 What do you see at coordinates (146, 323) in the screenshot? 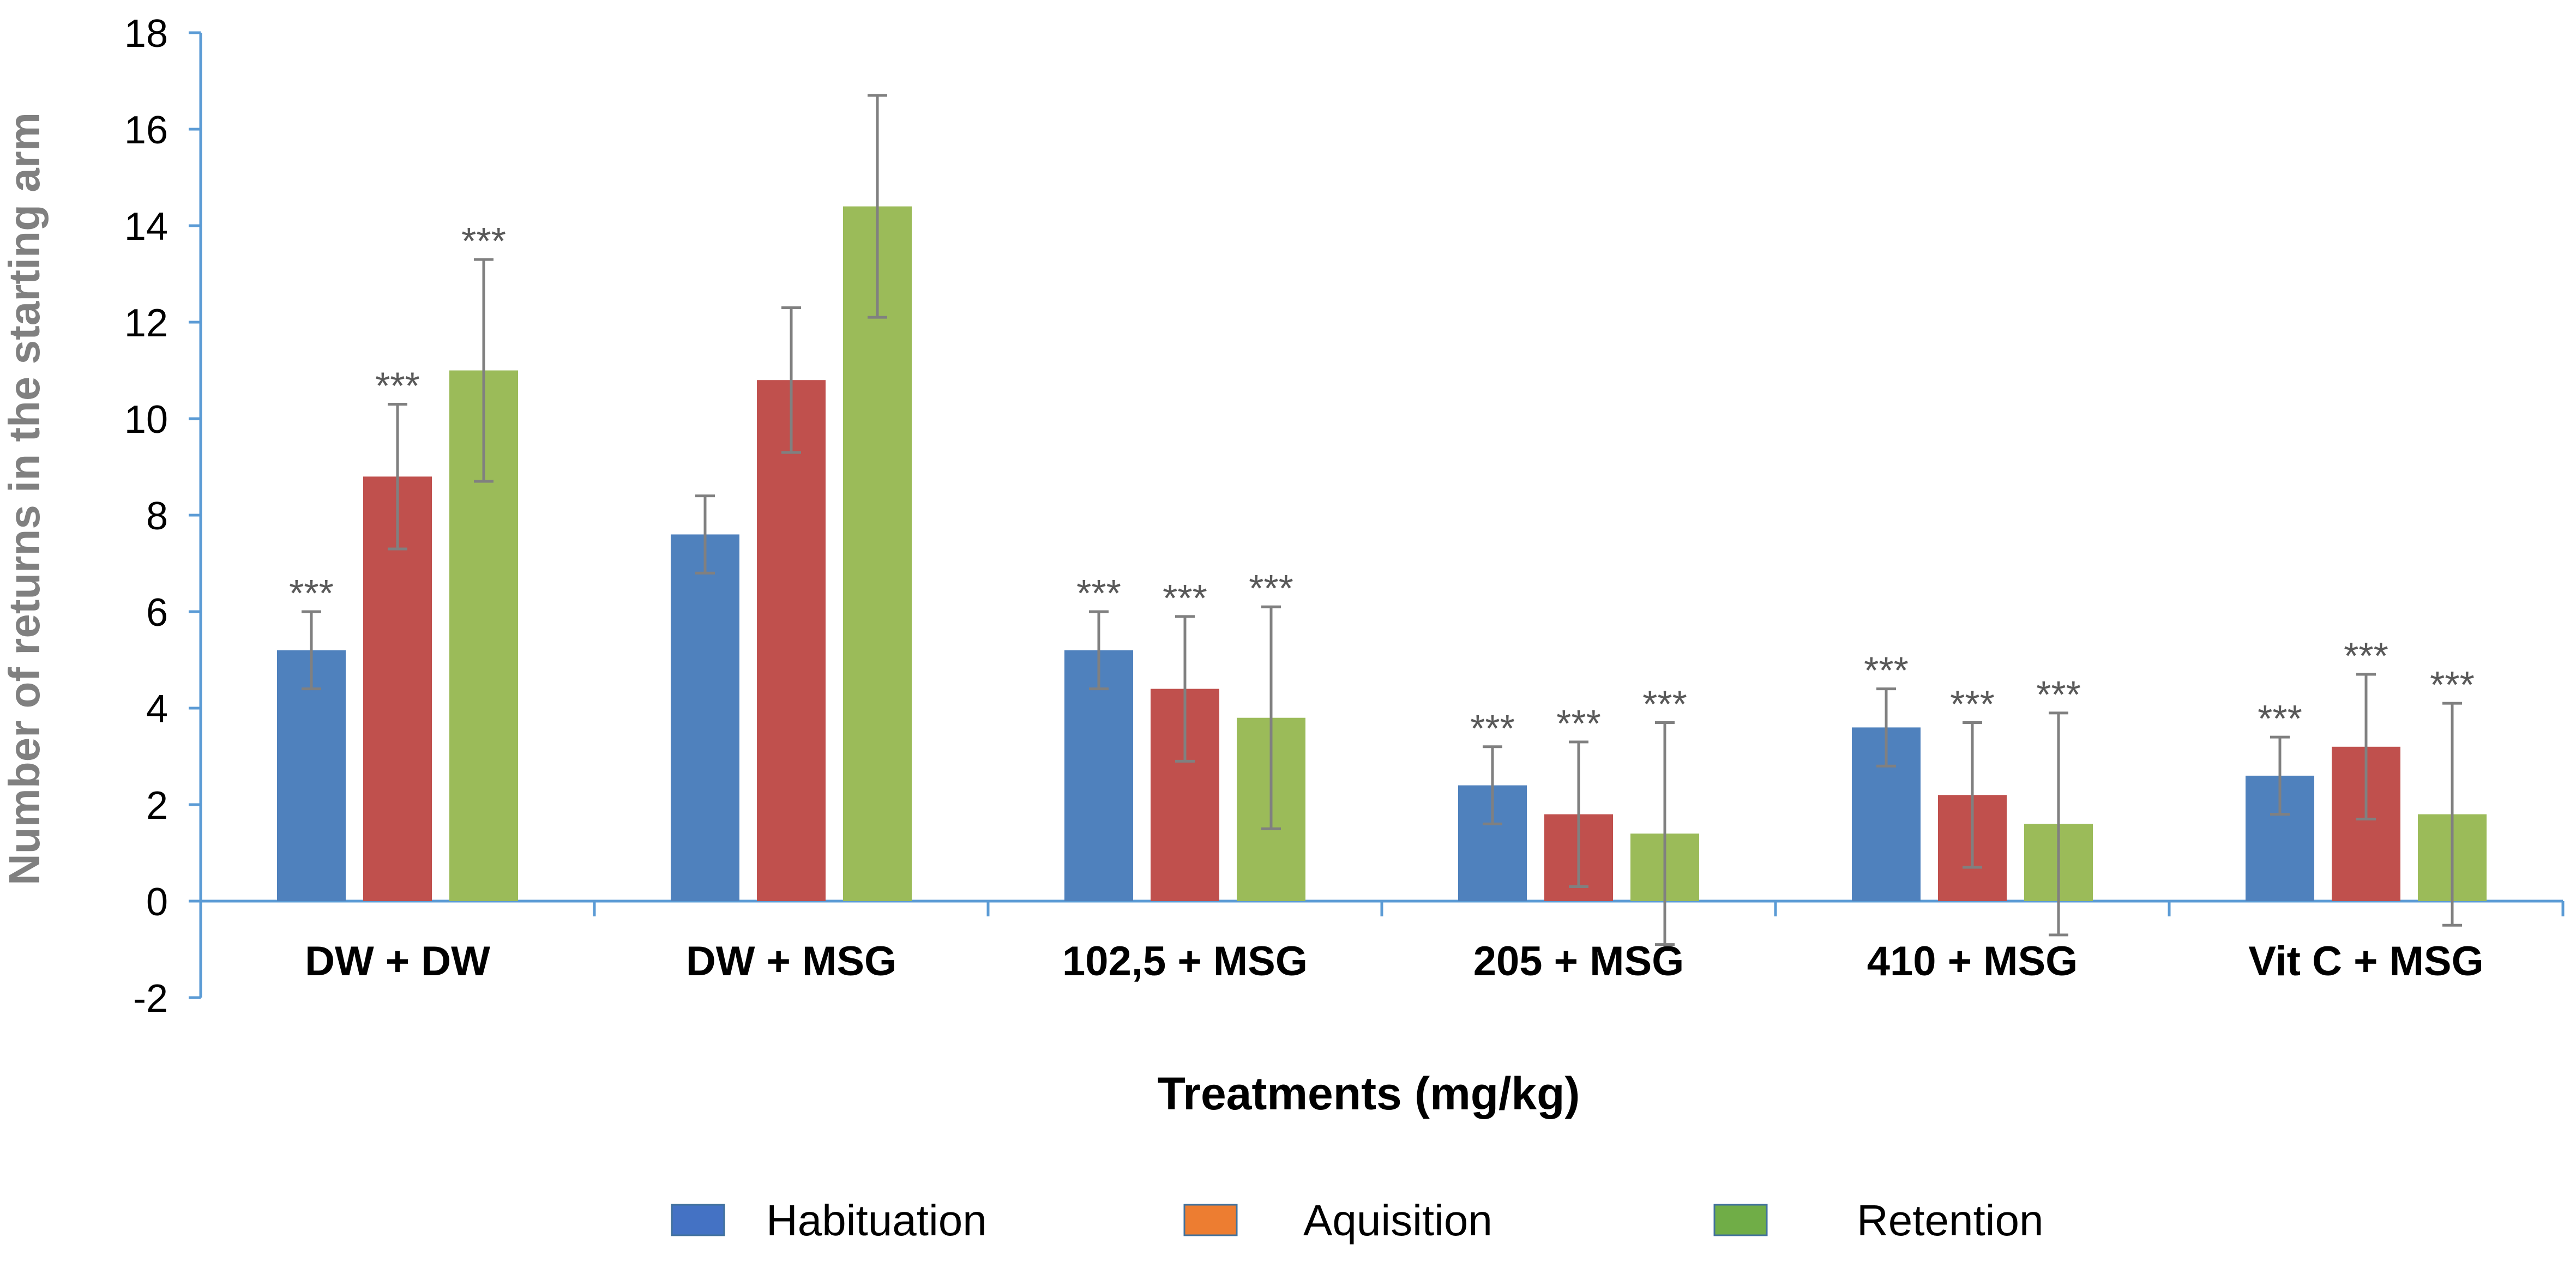
I see `y-tick-label: 12` at bounding box center [146, 323].